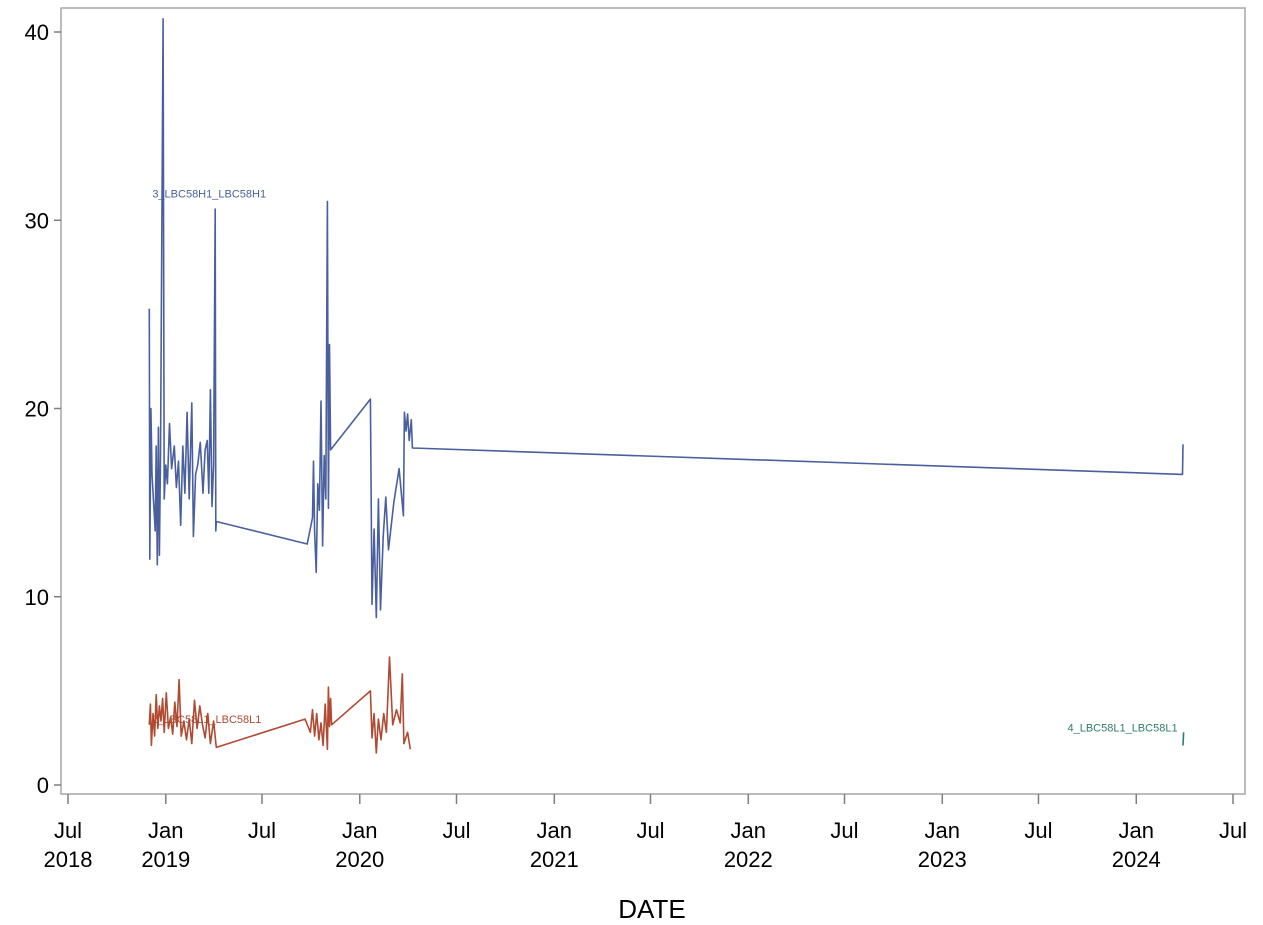 The height and width of the screenshot is (925, 1263). I want to click on x-tick-label-year: 2019, so click(165, 859).